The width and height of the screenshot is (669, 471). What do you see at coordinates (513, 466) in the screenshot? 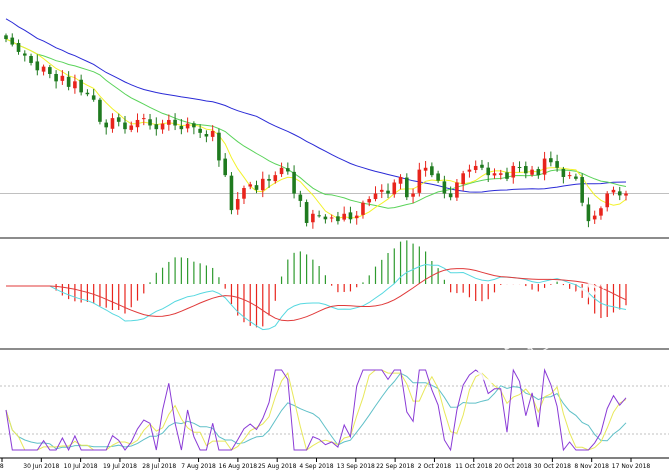
I see `date-tick-label: 20 Oct 2018` at bounding box center [513, 466].